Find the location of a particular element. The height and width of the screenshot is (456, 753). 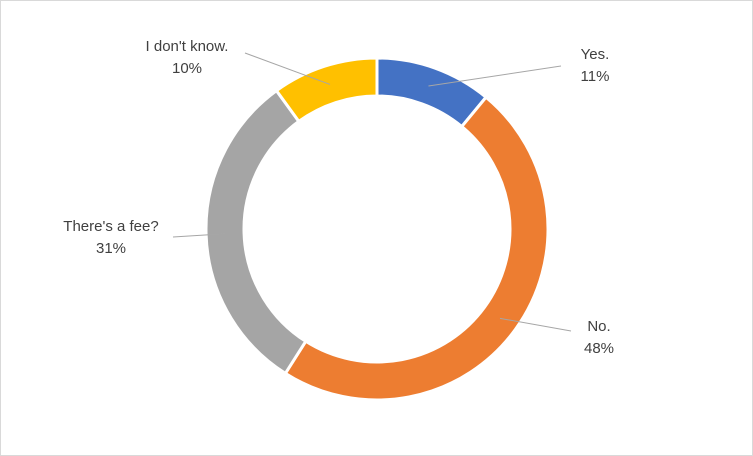

data-label-no: No. 48% is located at coordinates (599, 338).